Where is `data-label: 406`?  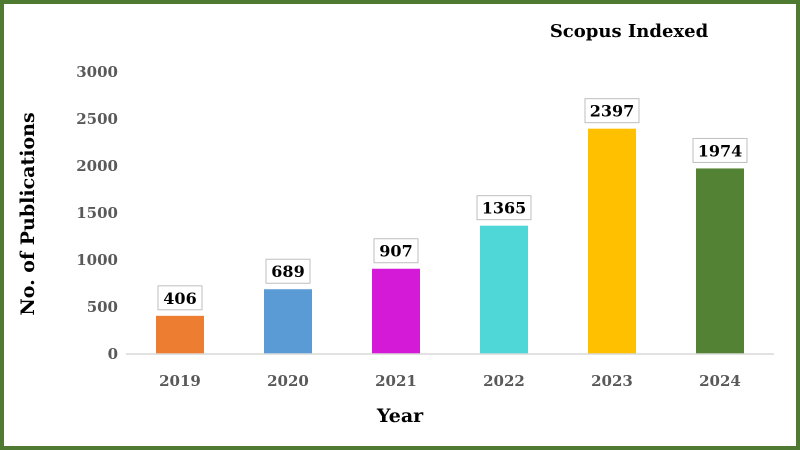 data-label: 406 is located at coordinates (179, 298).